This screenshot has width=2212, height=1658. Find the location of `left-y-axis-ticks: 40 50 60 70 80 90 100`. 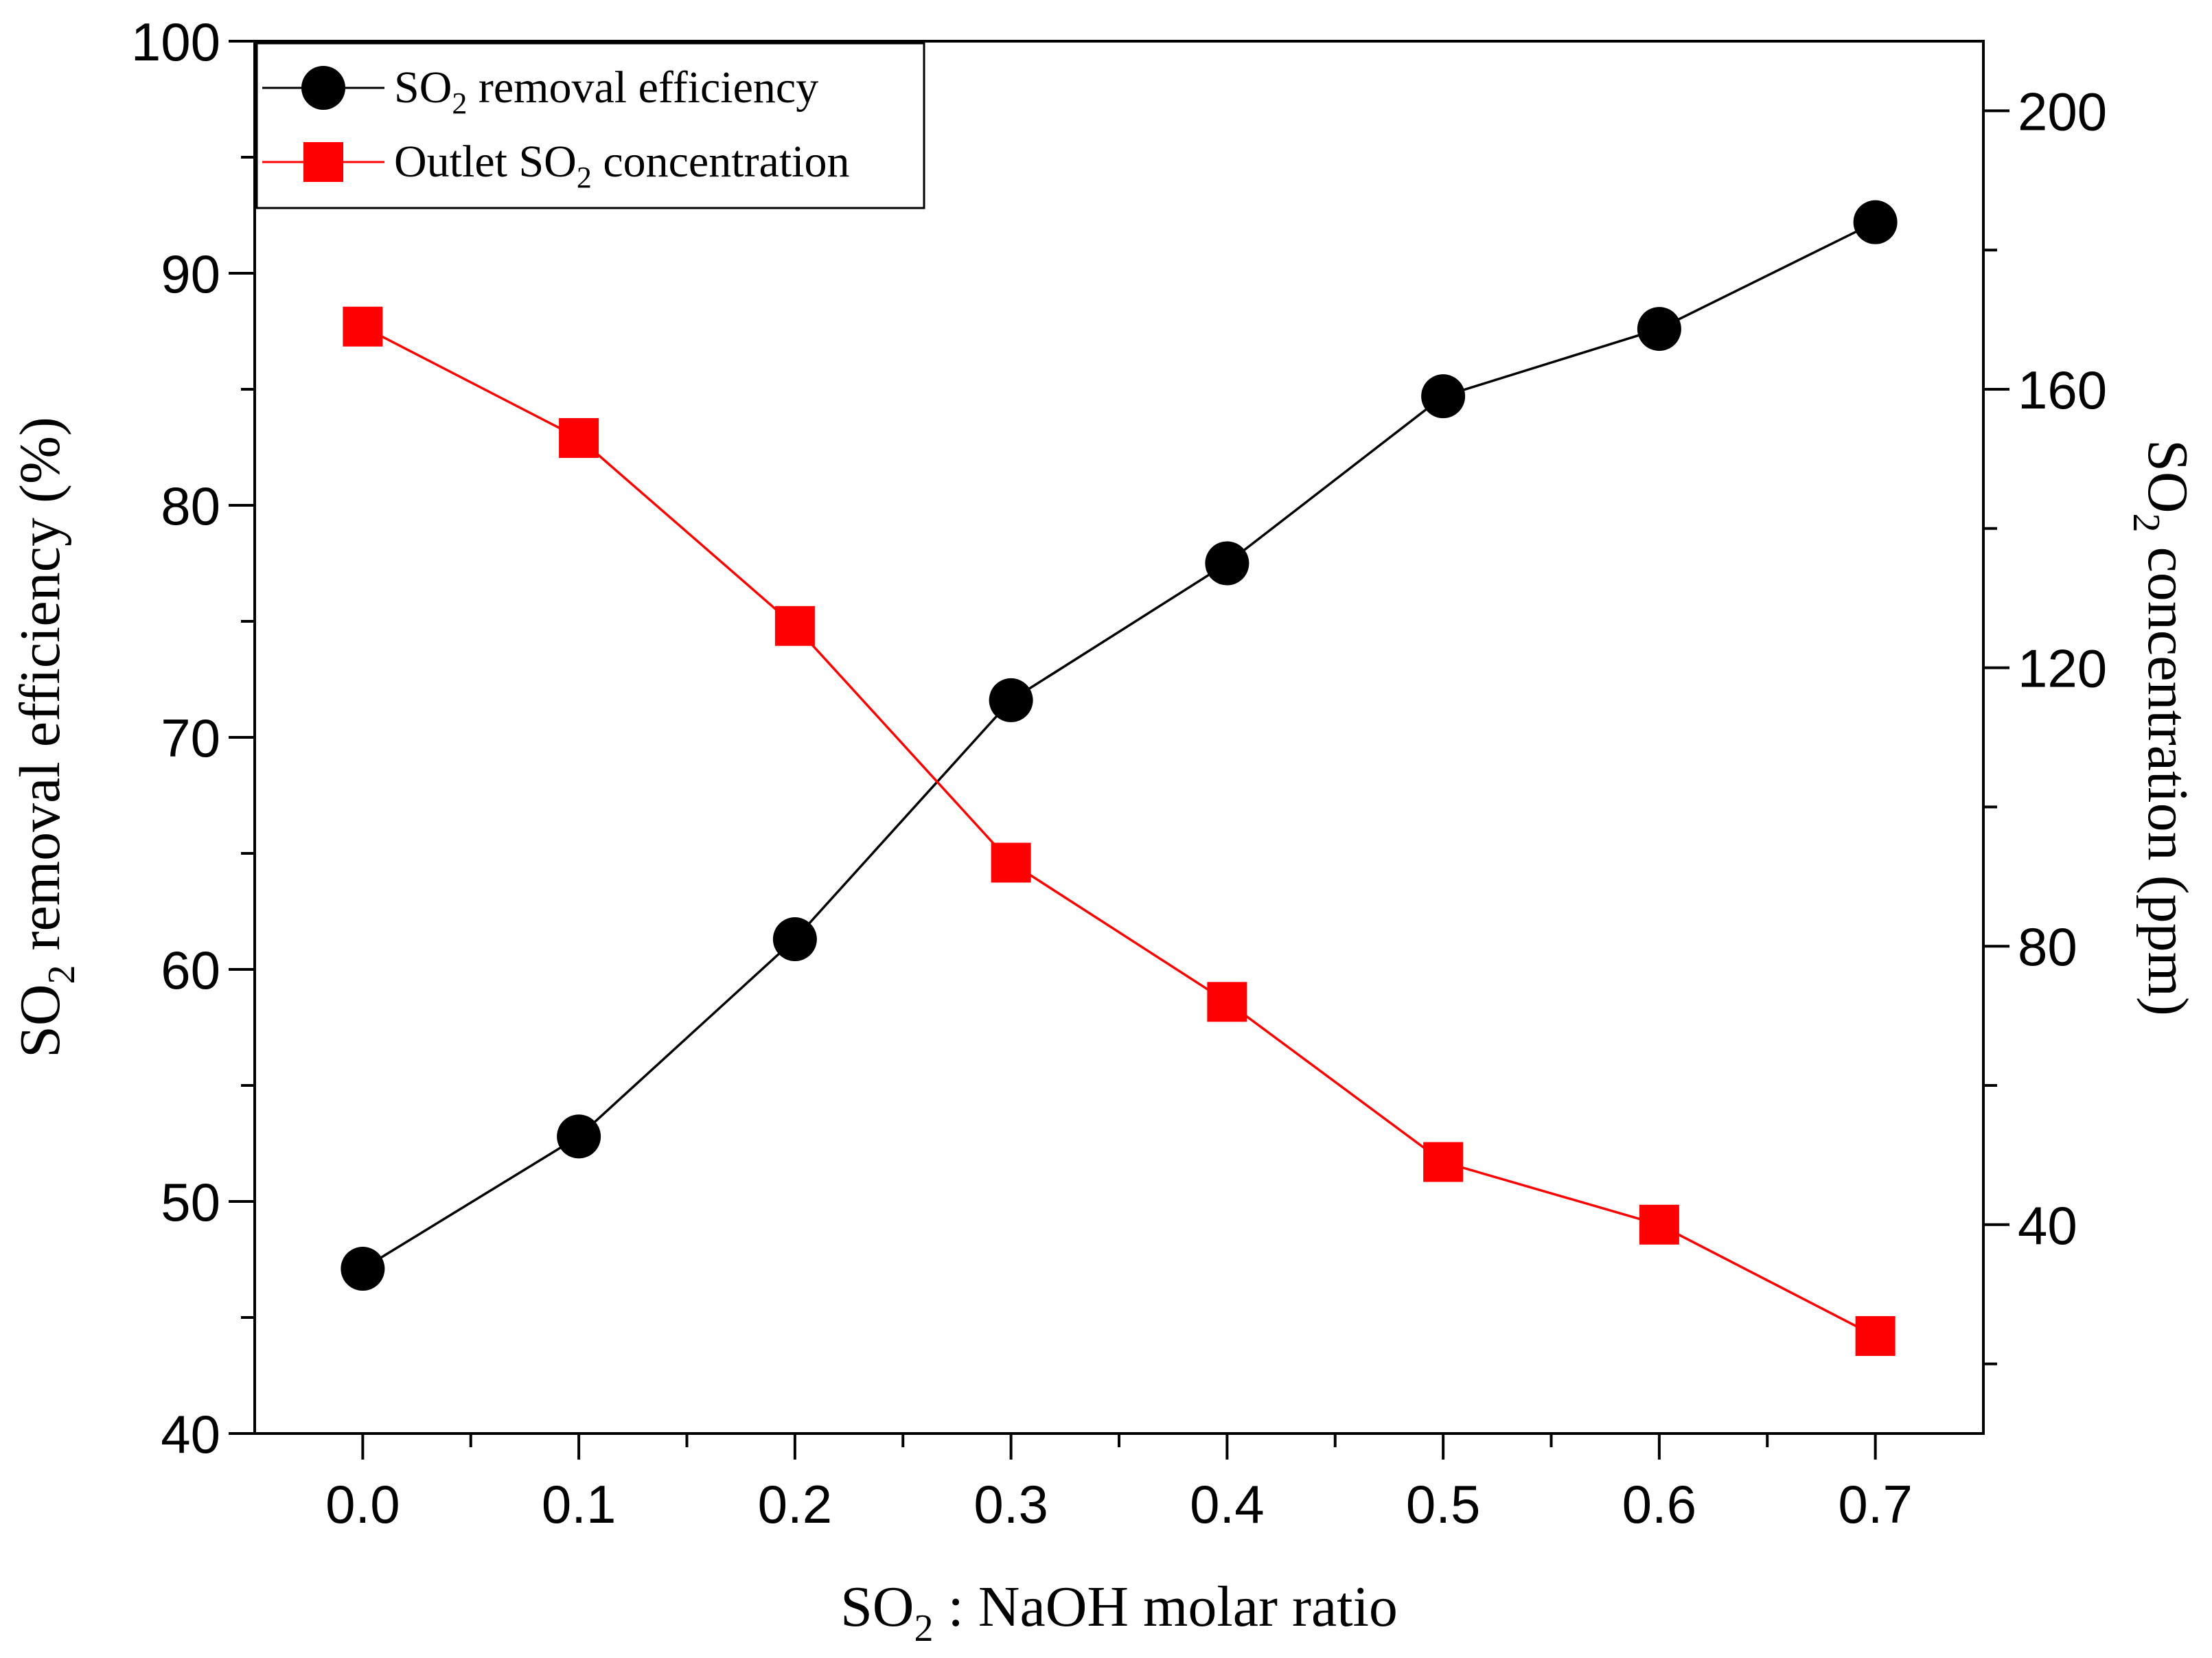

left-y-axis-ticks: 40 50 60 70 80 90 100 is located at coordinates (193, 738).